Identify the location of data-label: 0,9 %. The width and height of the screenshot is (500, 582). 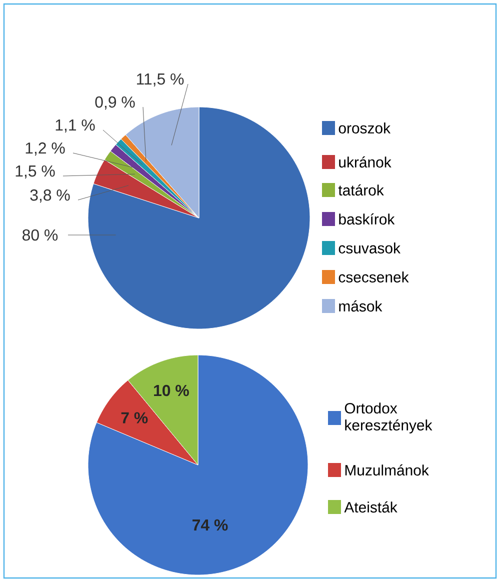
(115, 103).